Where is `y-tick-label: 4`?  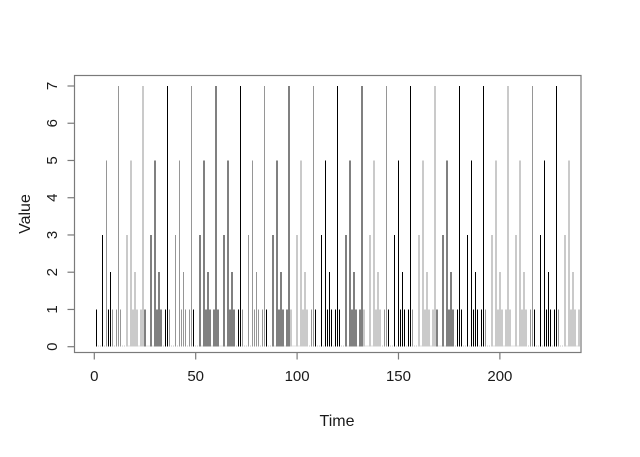 y-tick-label: 4 is located at coordinates (52, 198).